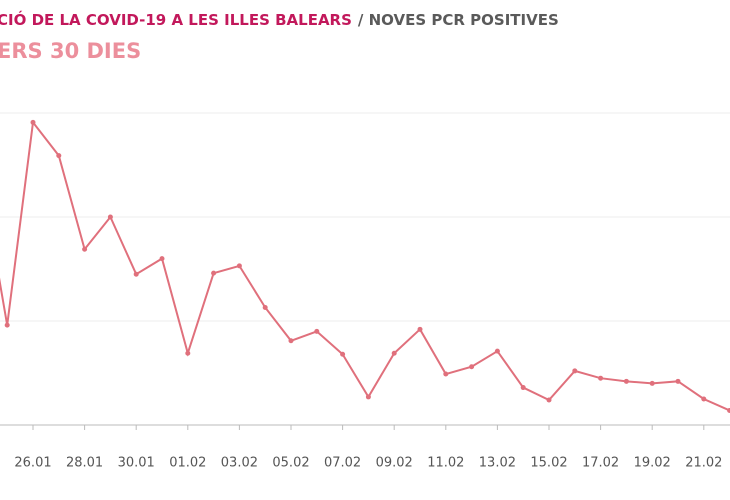  What do you see at coordinates (548, 463) in the screenshot?
I see `x-tick-label: 15.02` at bounding box center [548, 463].